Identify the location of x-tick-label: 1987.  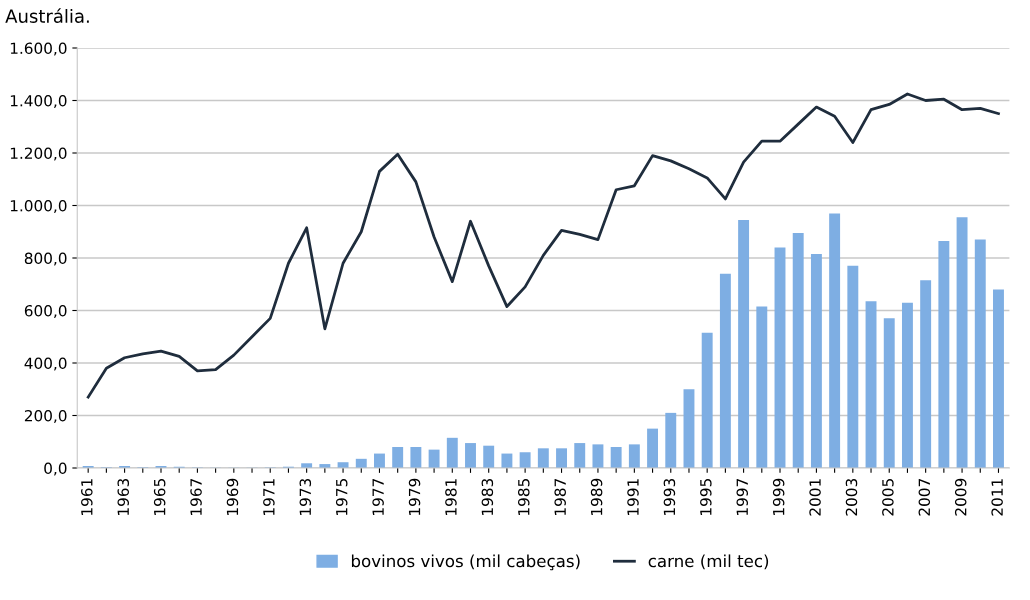
(560, 497).